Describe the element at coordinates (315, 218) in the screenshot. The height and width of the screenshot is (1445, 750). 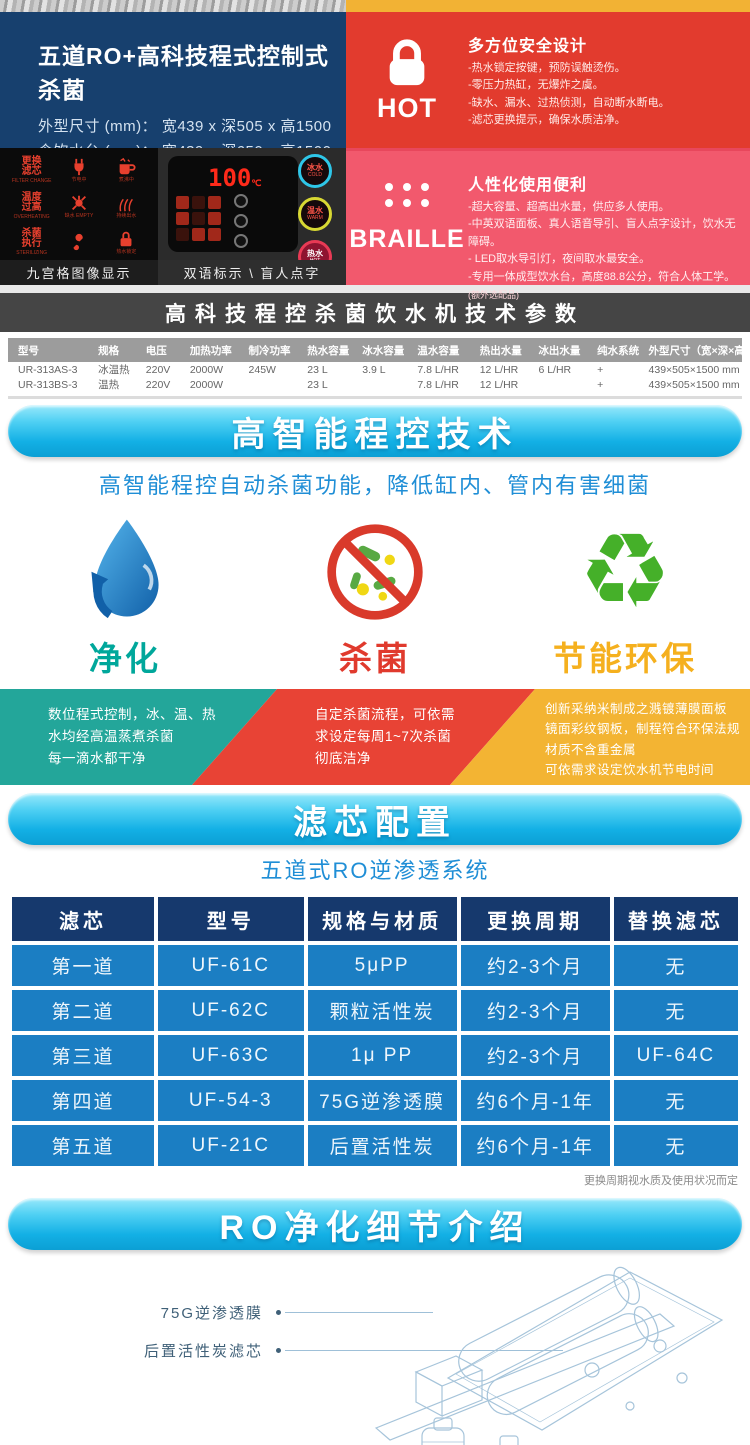
I see `warm-label-en: WARM` at that location.